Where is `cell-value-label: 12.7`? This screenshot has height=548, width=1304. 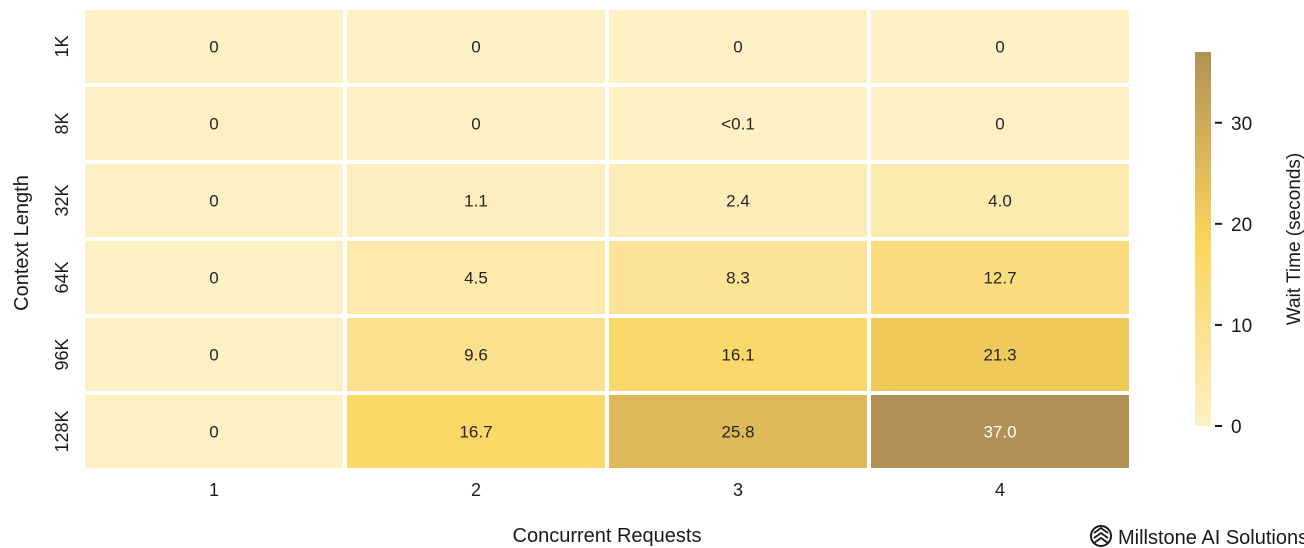 cell-value-label: 12.7 is located at coordinates (999, 278).